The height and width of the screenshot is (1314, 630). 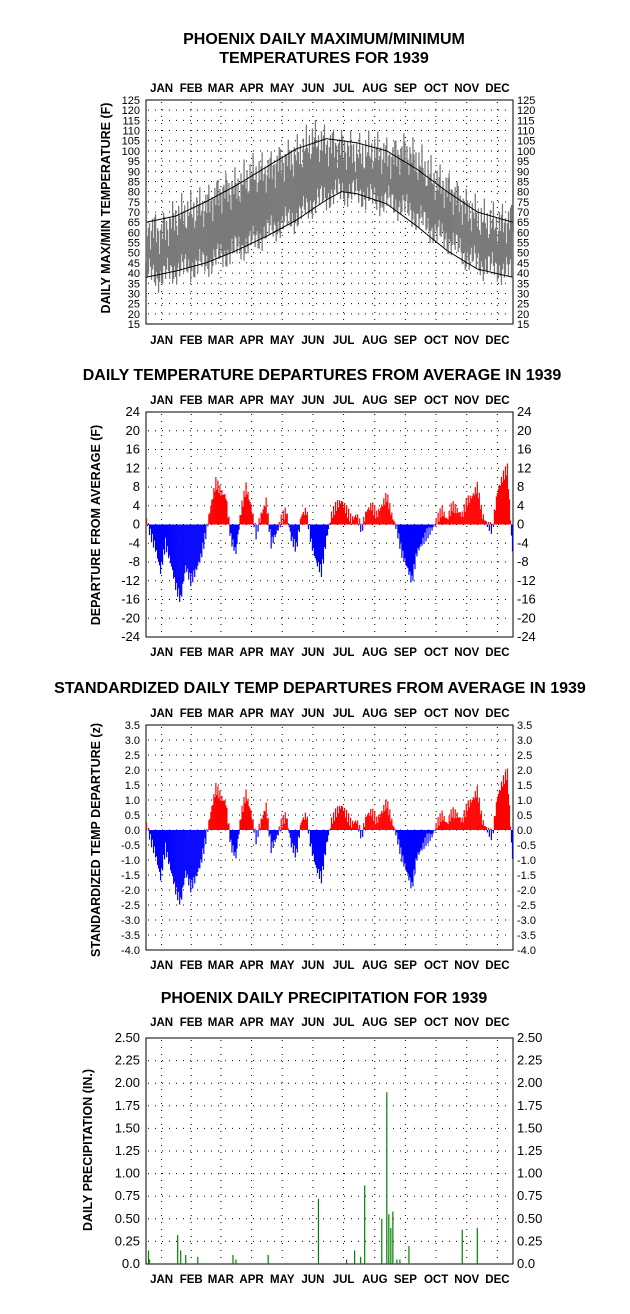 I want to click on chart3-month-label: AUG, so click(x=375, y=966).